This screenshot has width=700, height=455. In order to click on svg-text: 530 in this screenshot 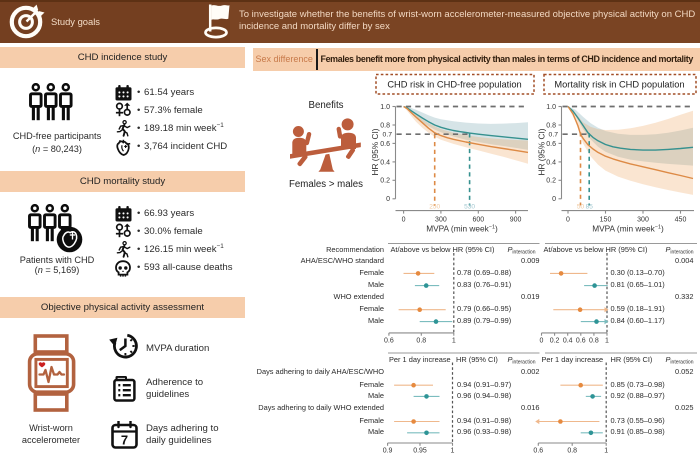, I will do `click(469, 207)`.